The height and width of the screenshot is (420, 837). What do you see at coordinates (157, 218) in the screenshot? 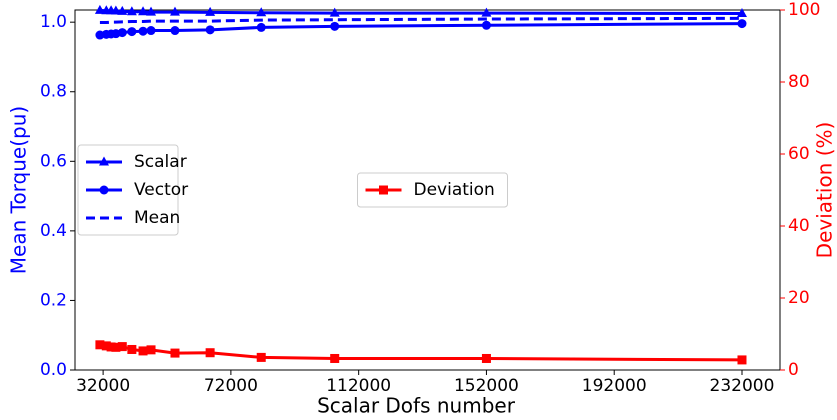
I see `legend-label: Mean` at bounding box center [157, 218].